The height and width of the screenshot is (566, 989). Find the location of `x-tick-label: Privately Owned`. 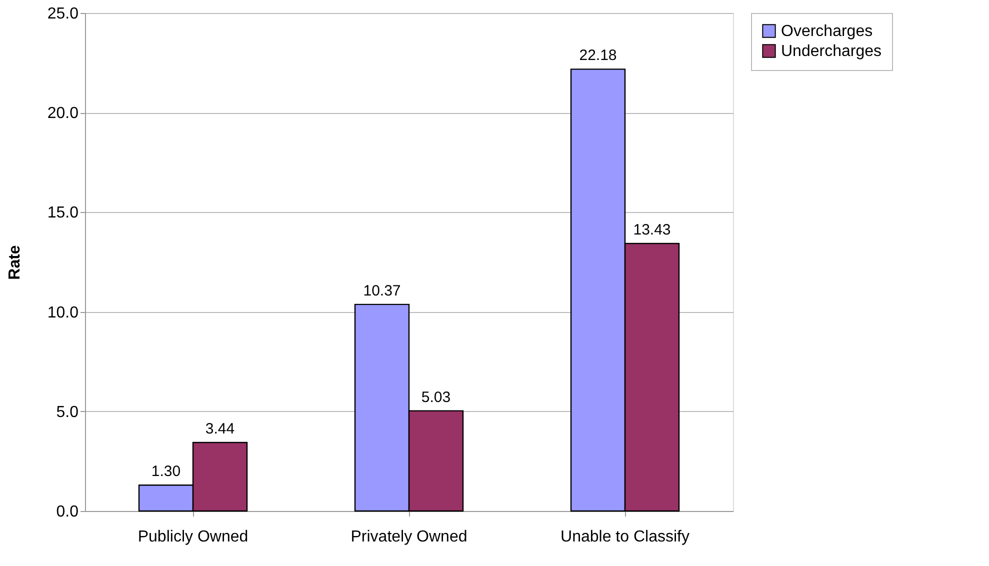

x-tick-label: Privately Owned is located at coordinates (409, 537).